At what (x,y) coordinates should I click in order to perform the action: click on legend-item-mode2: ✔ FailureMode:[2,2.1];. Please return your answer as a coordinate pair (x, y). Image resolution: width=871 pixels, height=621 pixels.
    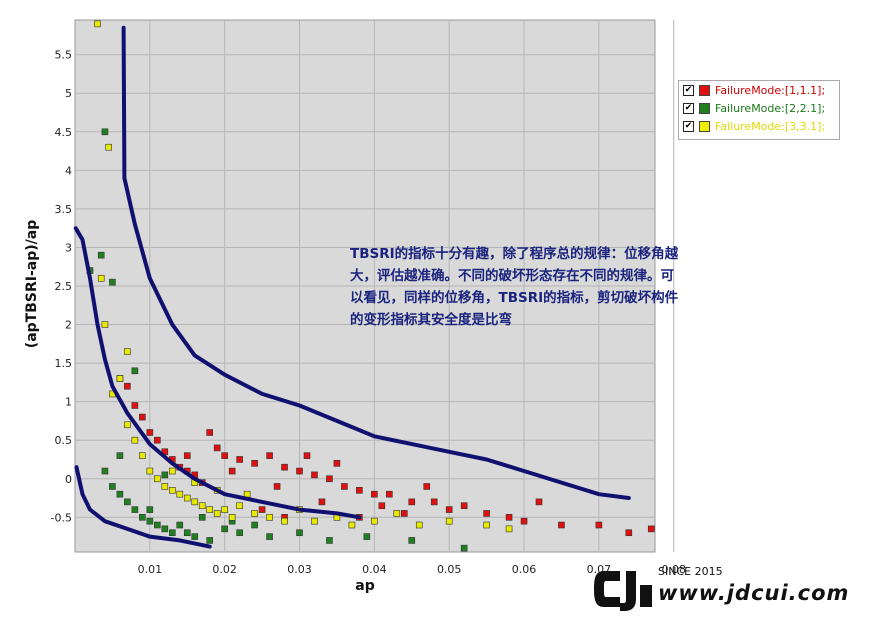
    Looking at the image, I should click on (759, 108).